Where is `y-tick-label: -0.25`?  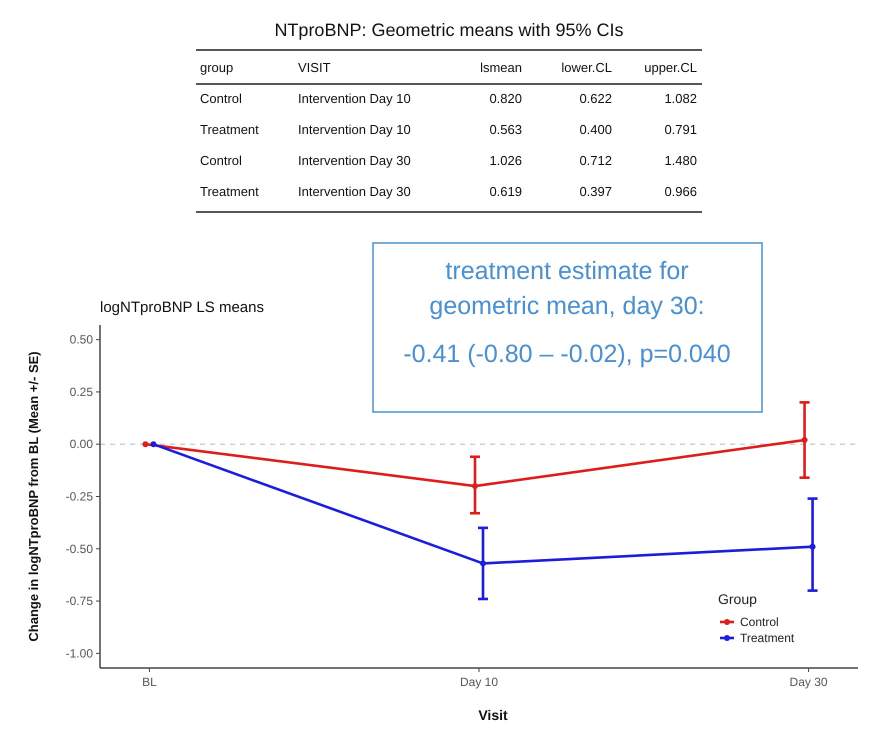 y-tick-label: -0.25 is located at coordinates (80, 497).